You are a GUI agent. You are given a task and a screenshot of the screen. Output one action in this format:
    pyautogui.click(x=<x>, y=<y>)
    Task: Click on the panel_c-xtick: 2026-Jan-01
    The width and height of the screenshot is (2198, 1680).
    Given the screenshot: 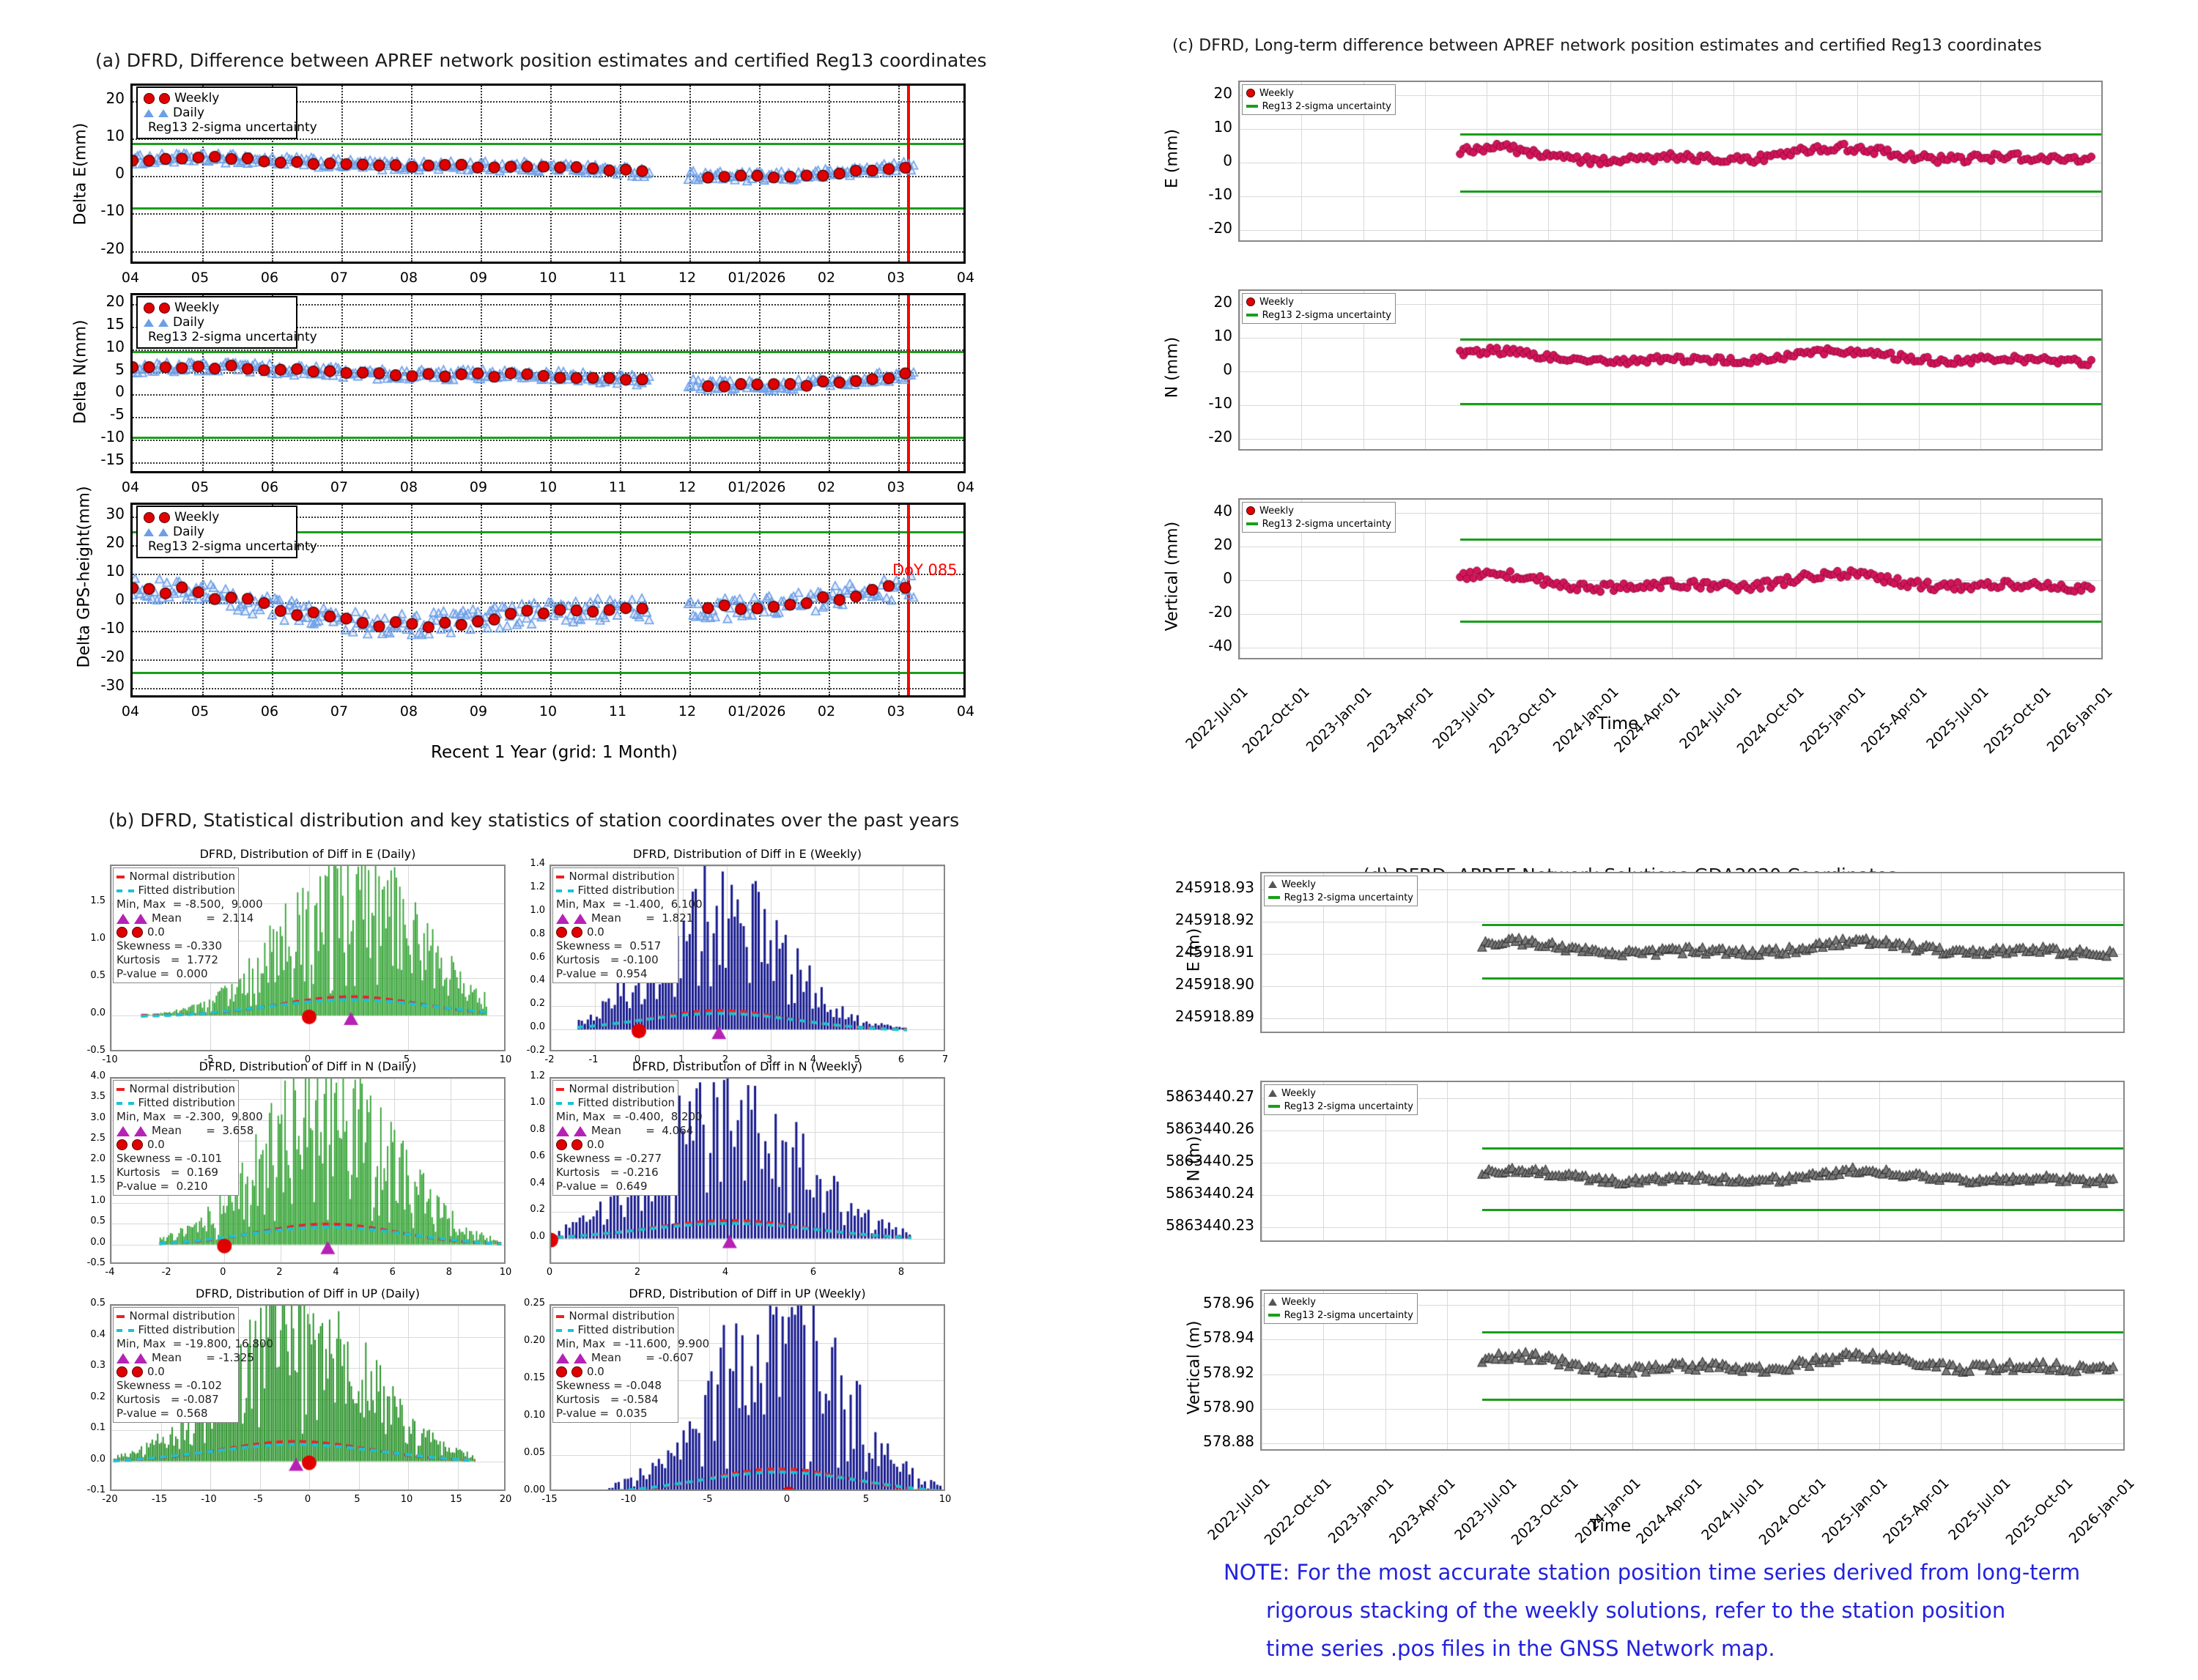 What is the action you would take?
    pyautogui.click(x=2079, y=720)
    